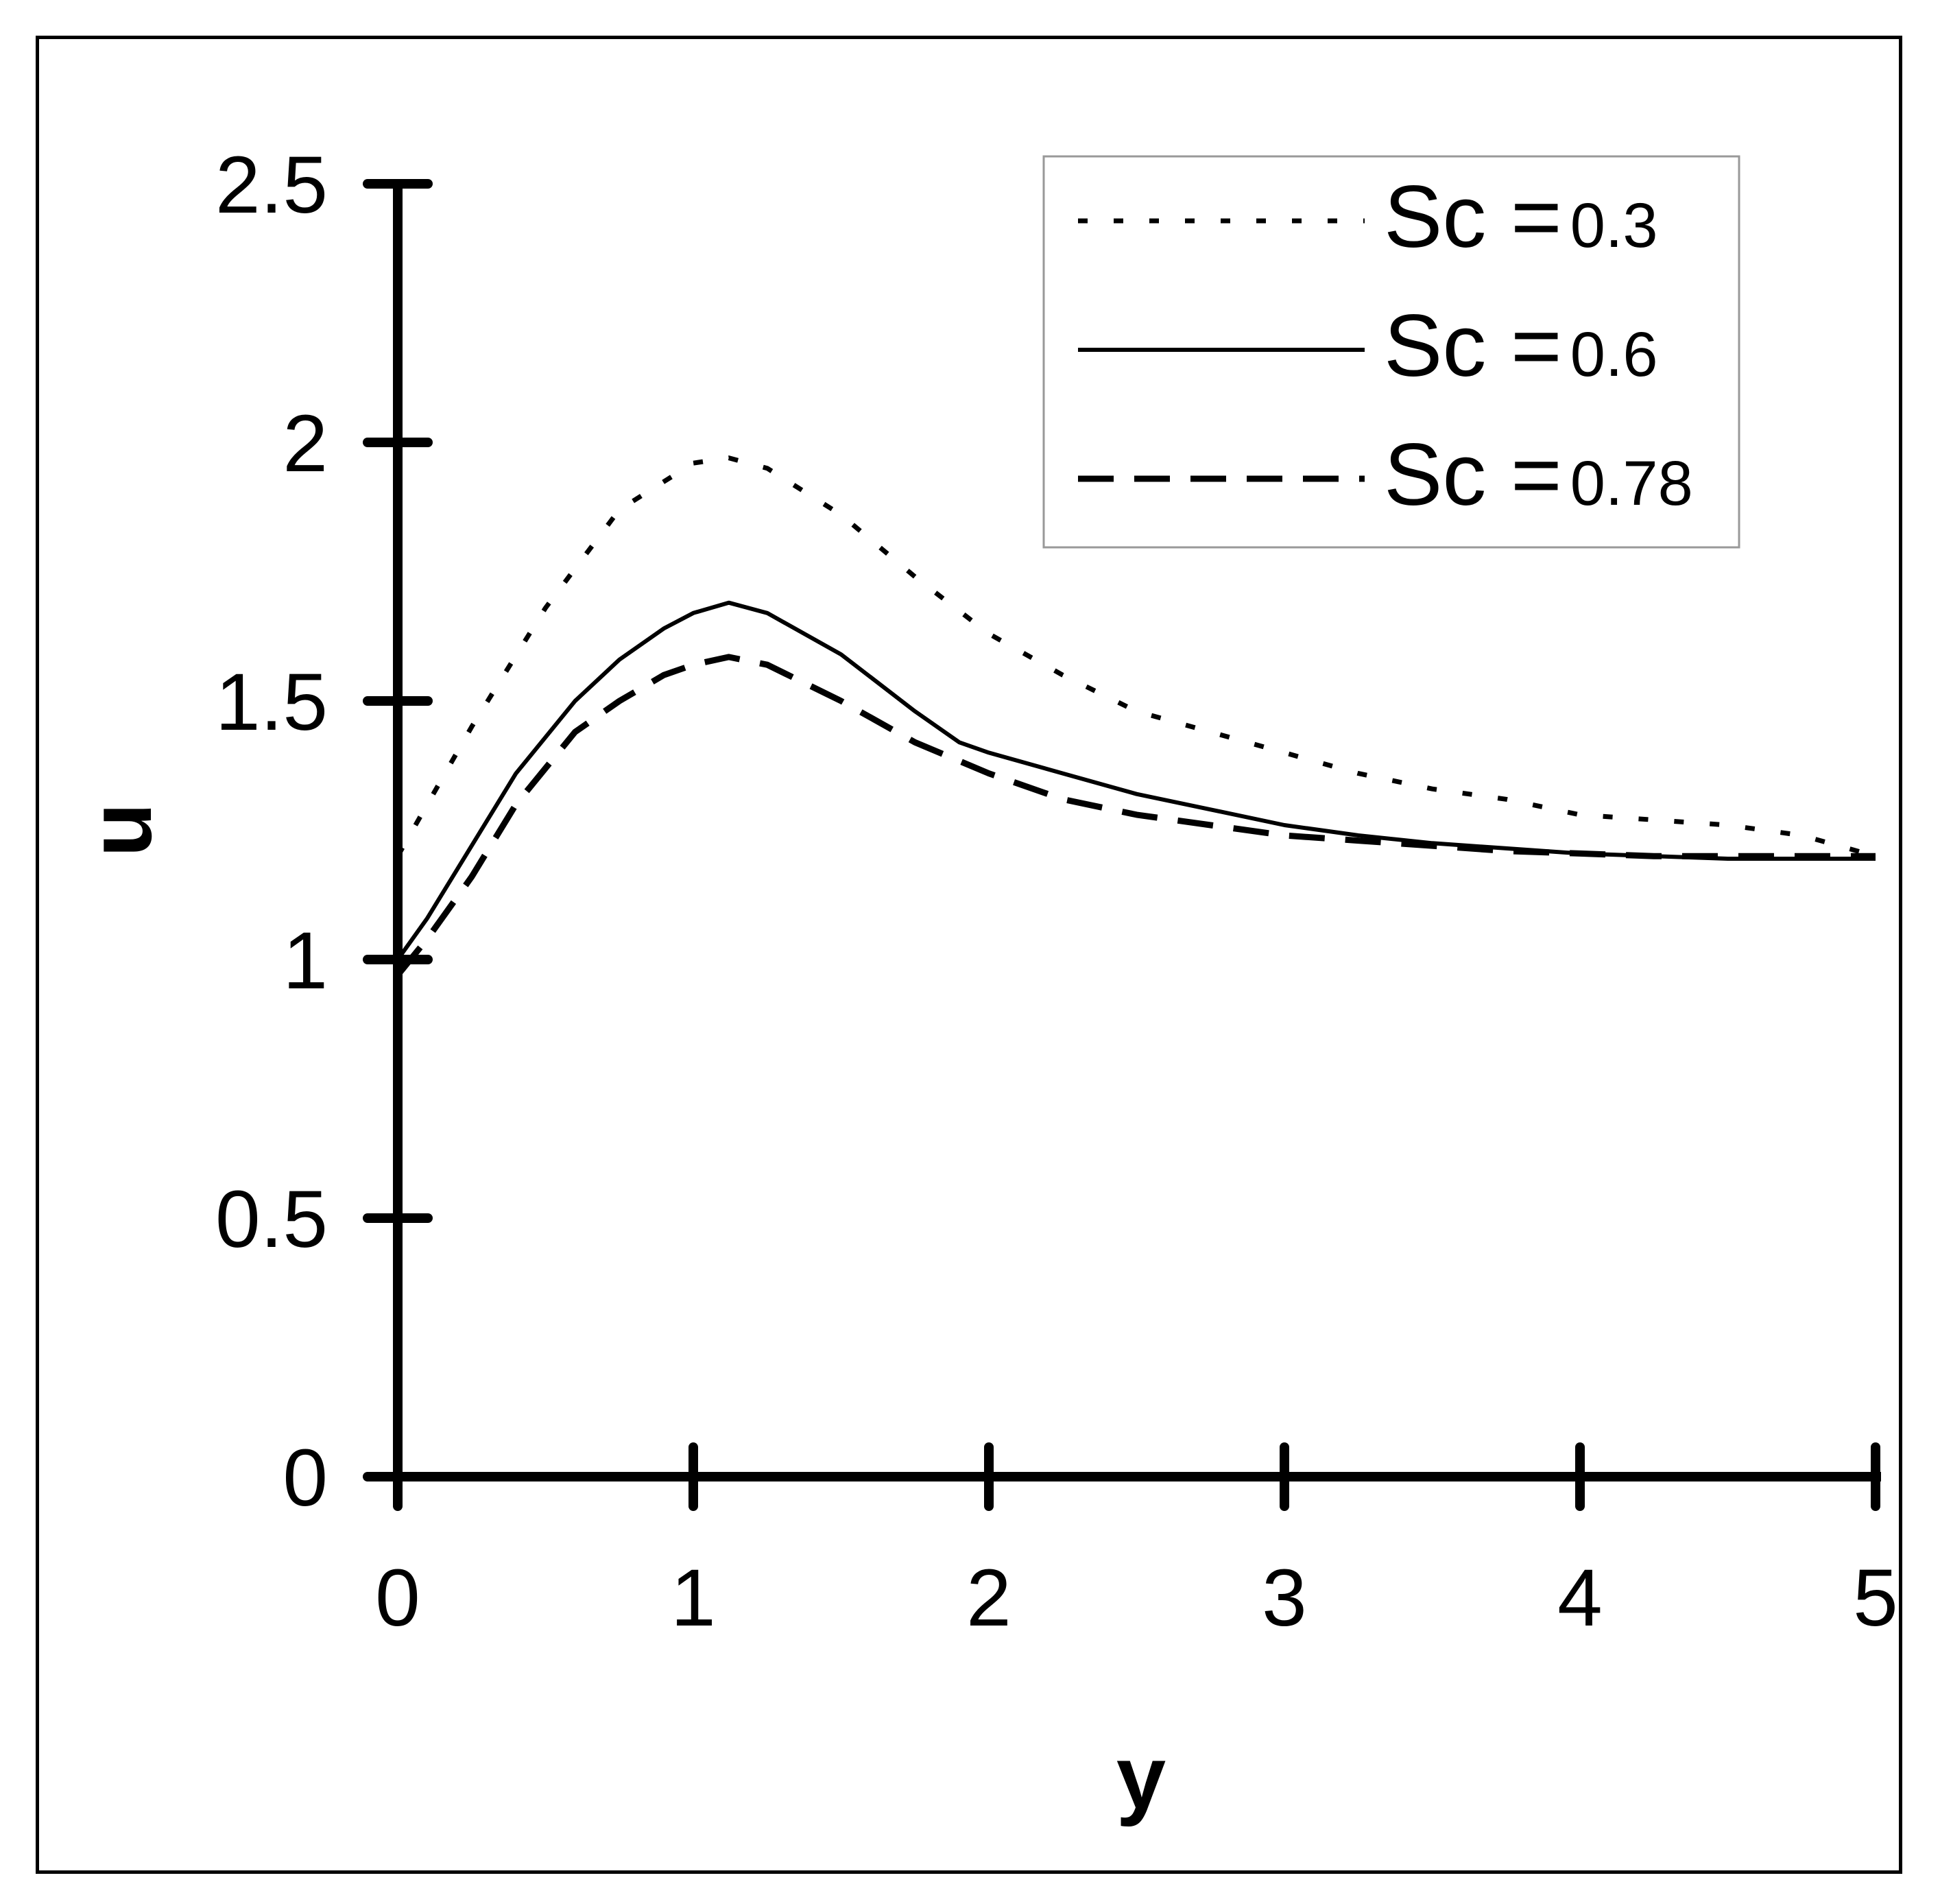 The height and width of the screenshot is (1904, 1940). What do you see at coordinates (693, 1598) in the screenshot?
I see `x-tick-label: 1` at bounding box center [693, 1598].